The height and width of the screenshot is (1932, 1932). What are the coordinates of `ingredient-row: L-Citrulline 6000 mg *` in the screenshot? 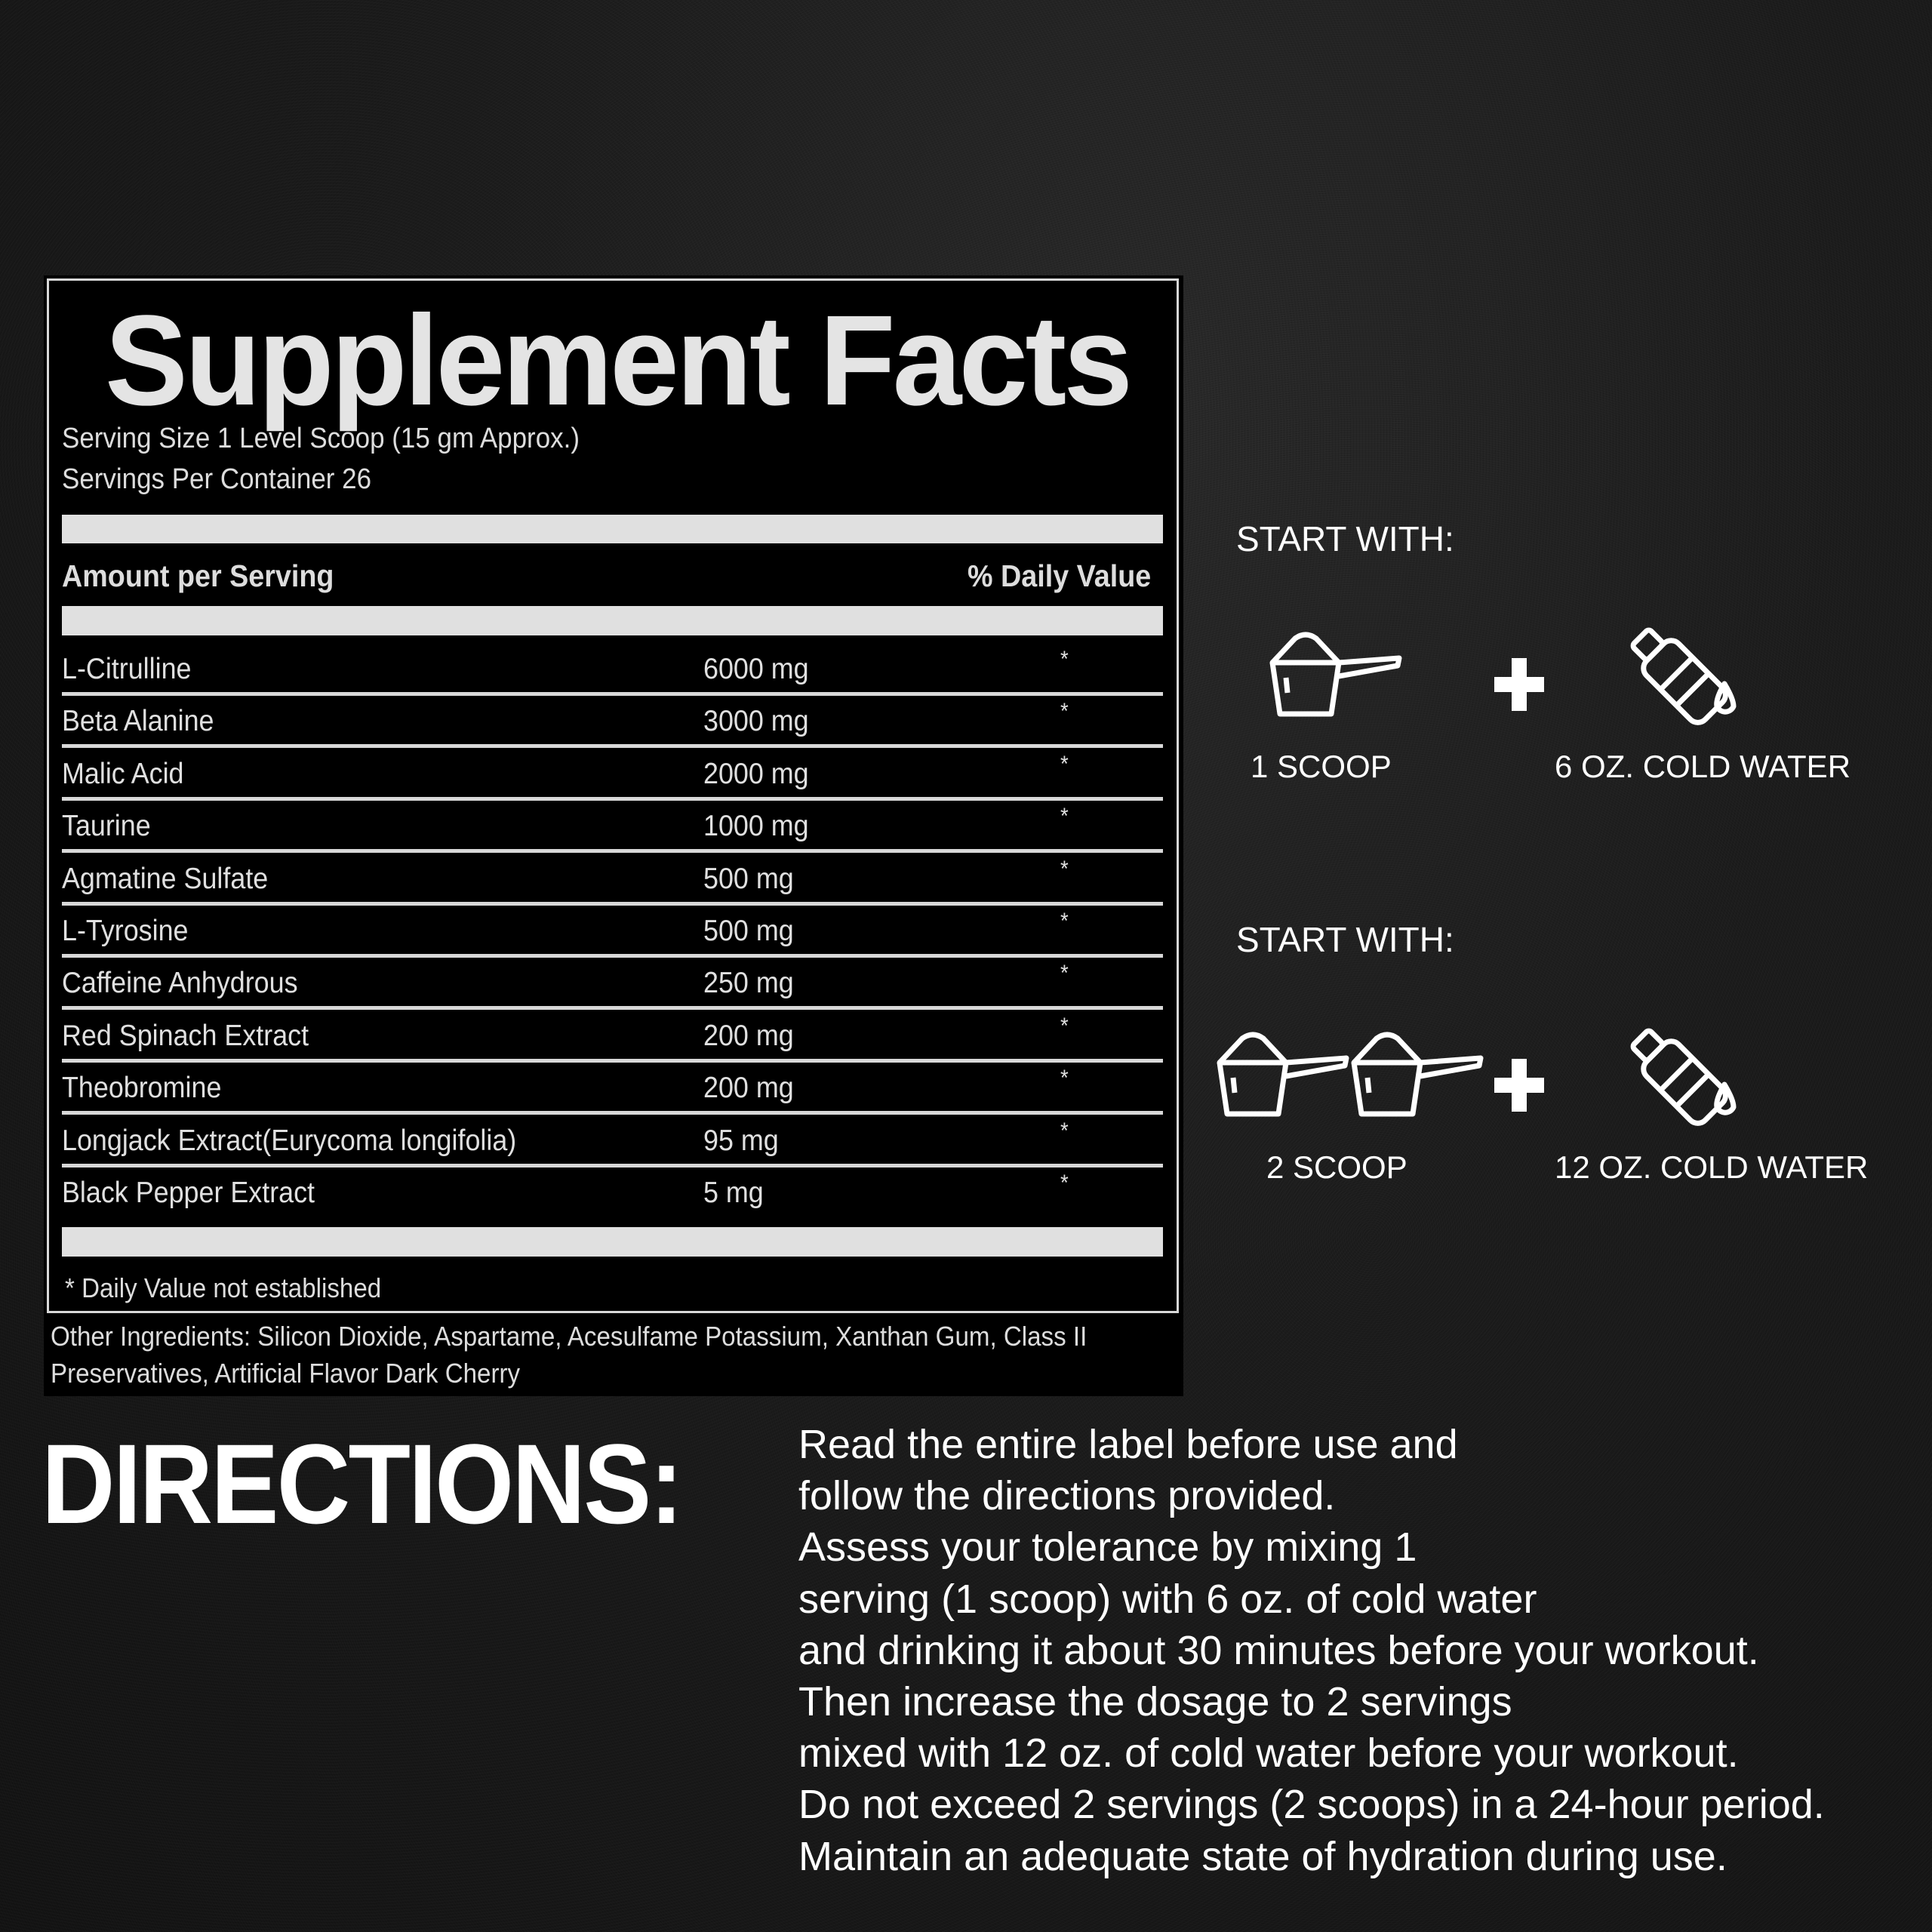 It's located at (612, 670).